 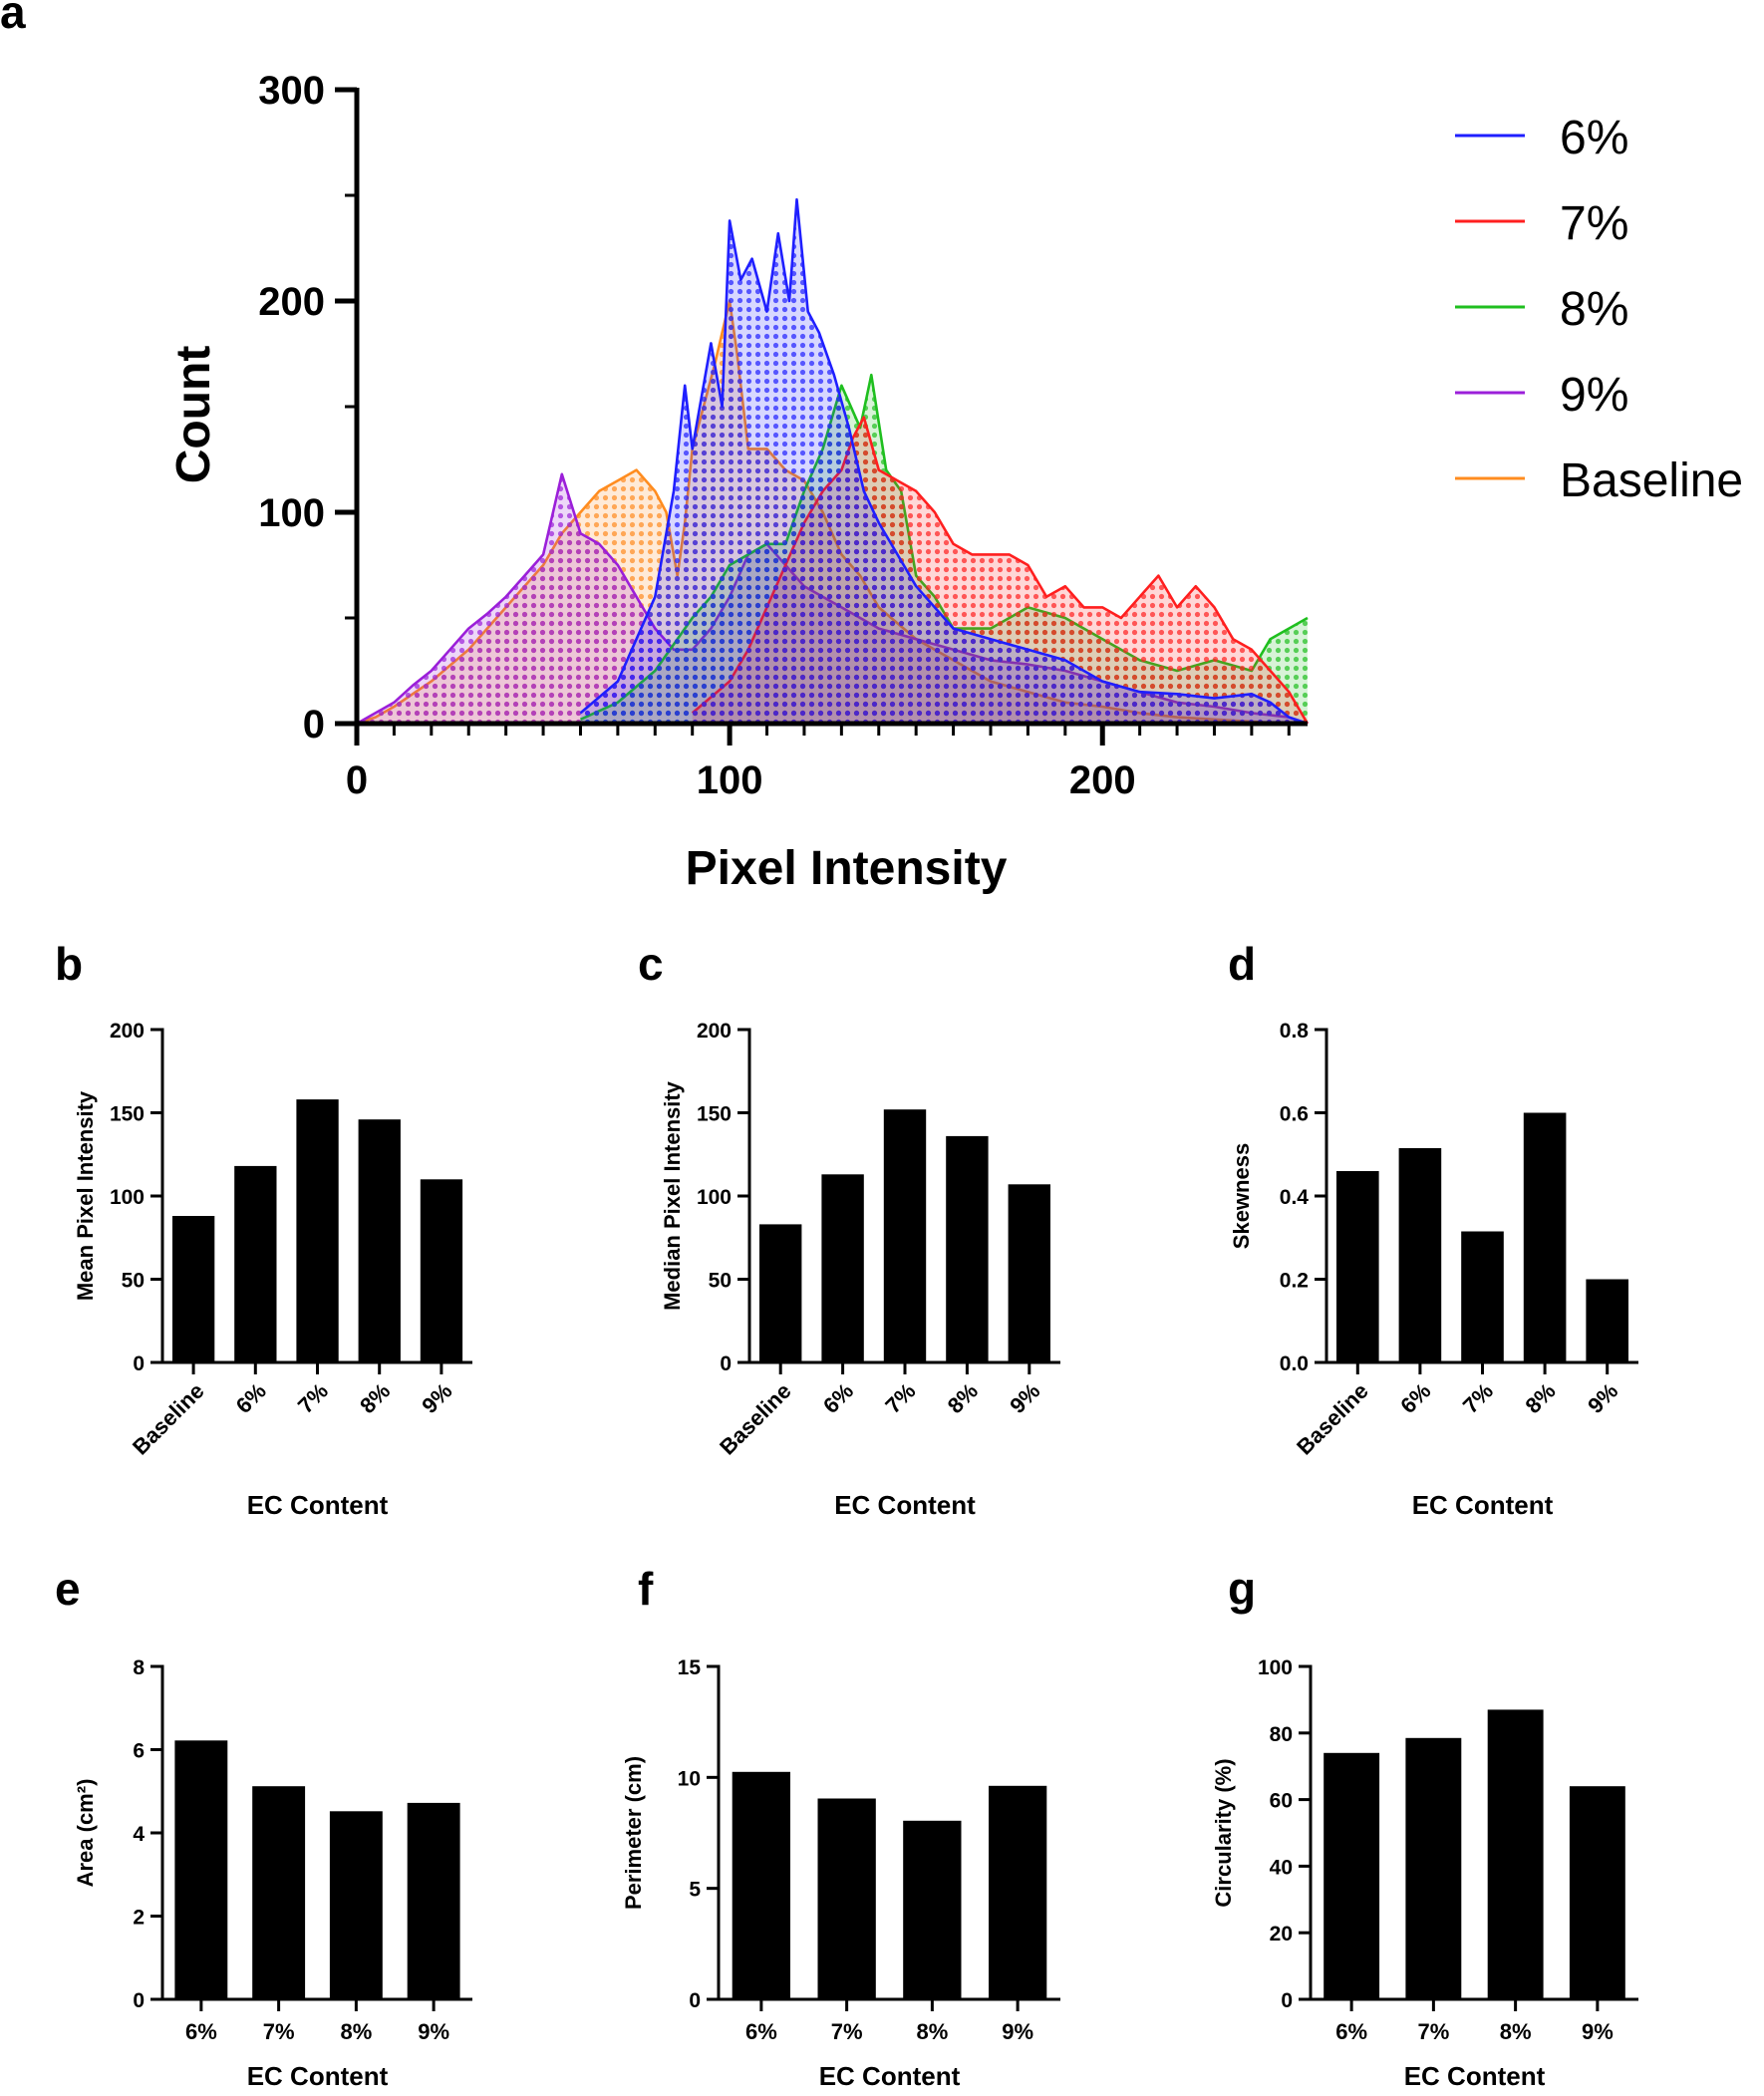 I want to click on y-tick-label: 80, so click(x=1281, y=1734).